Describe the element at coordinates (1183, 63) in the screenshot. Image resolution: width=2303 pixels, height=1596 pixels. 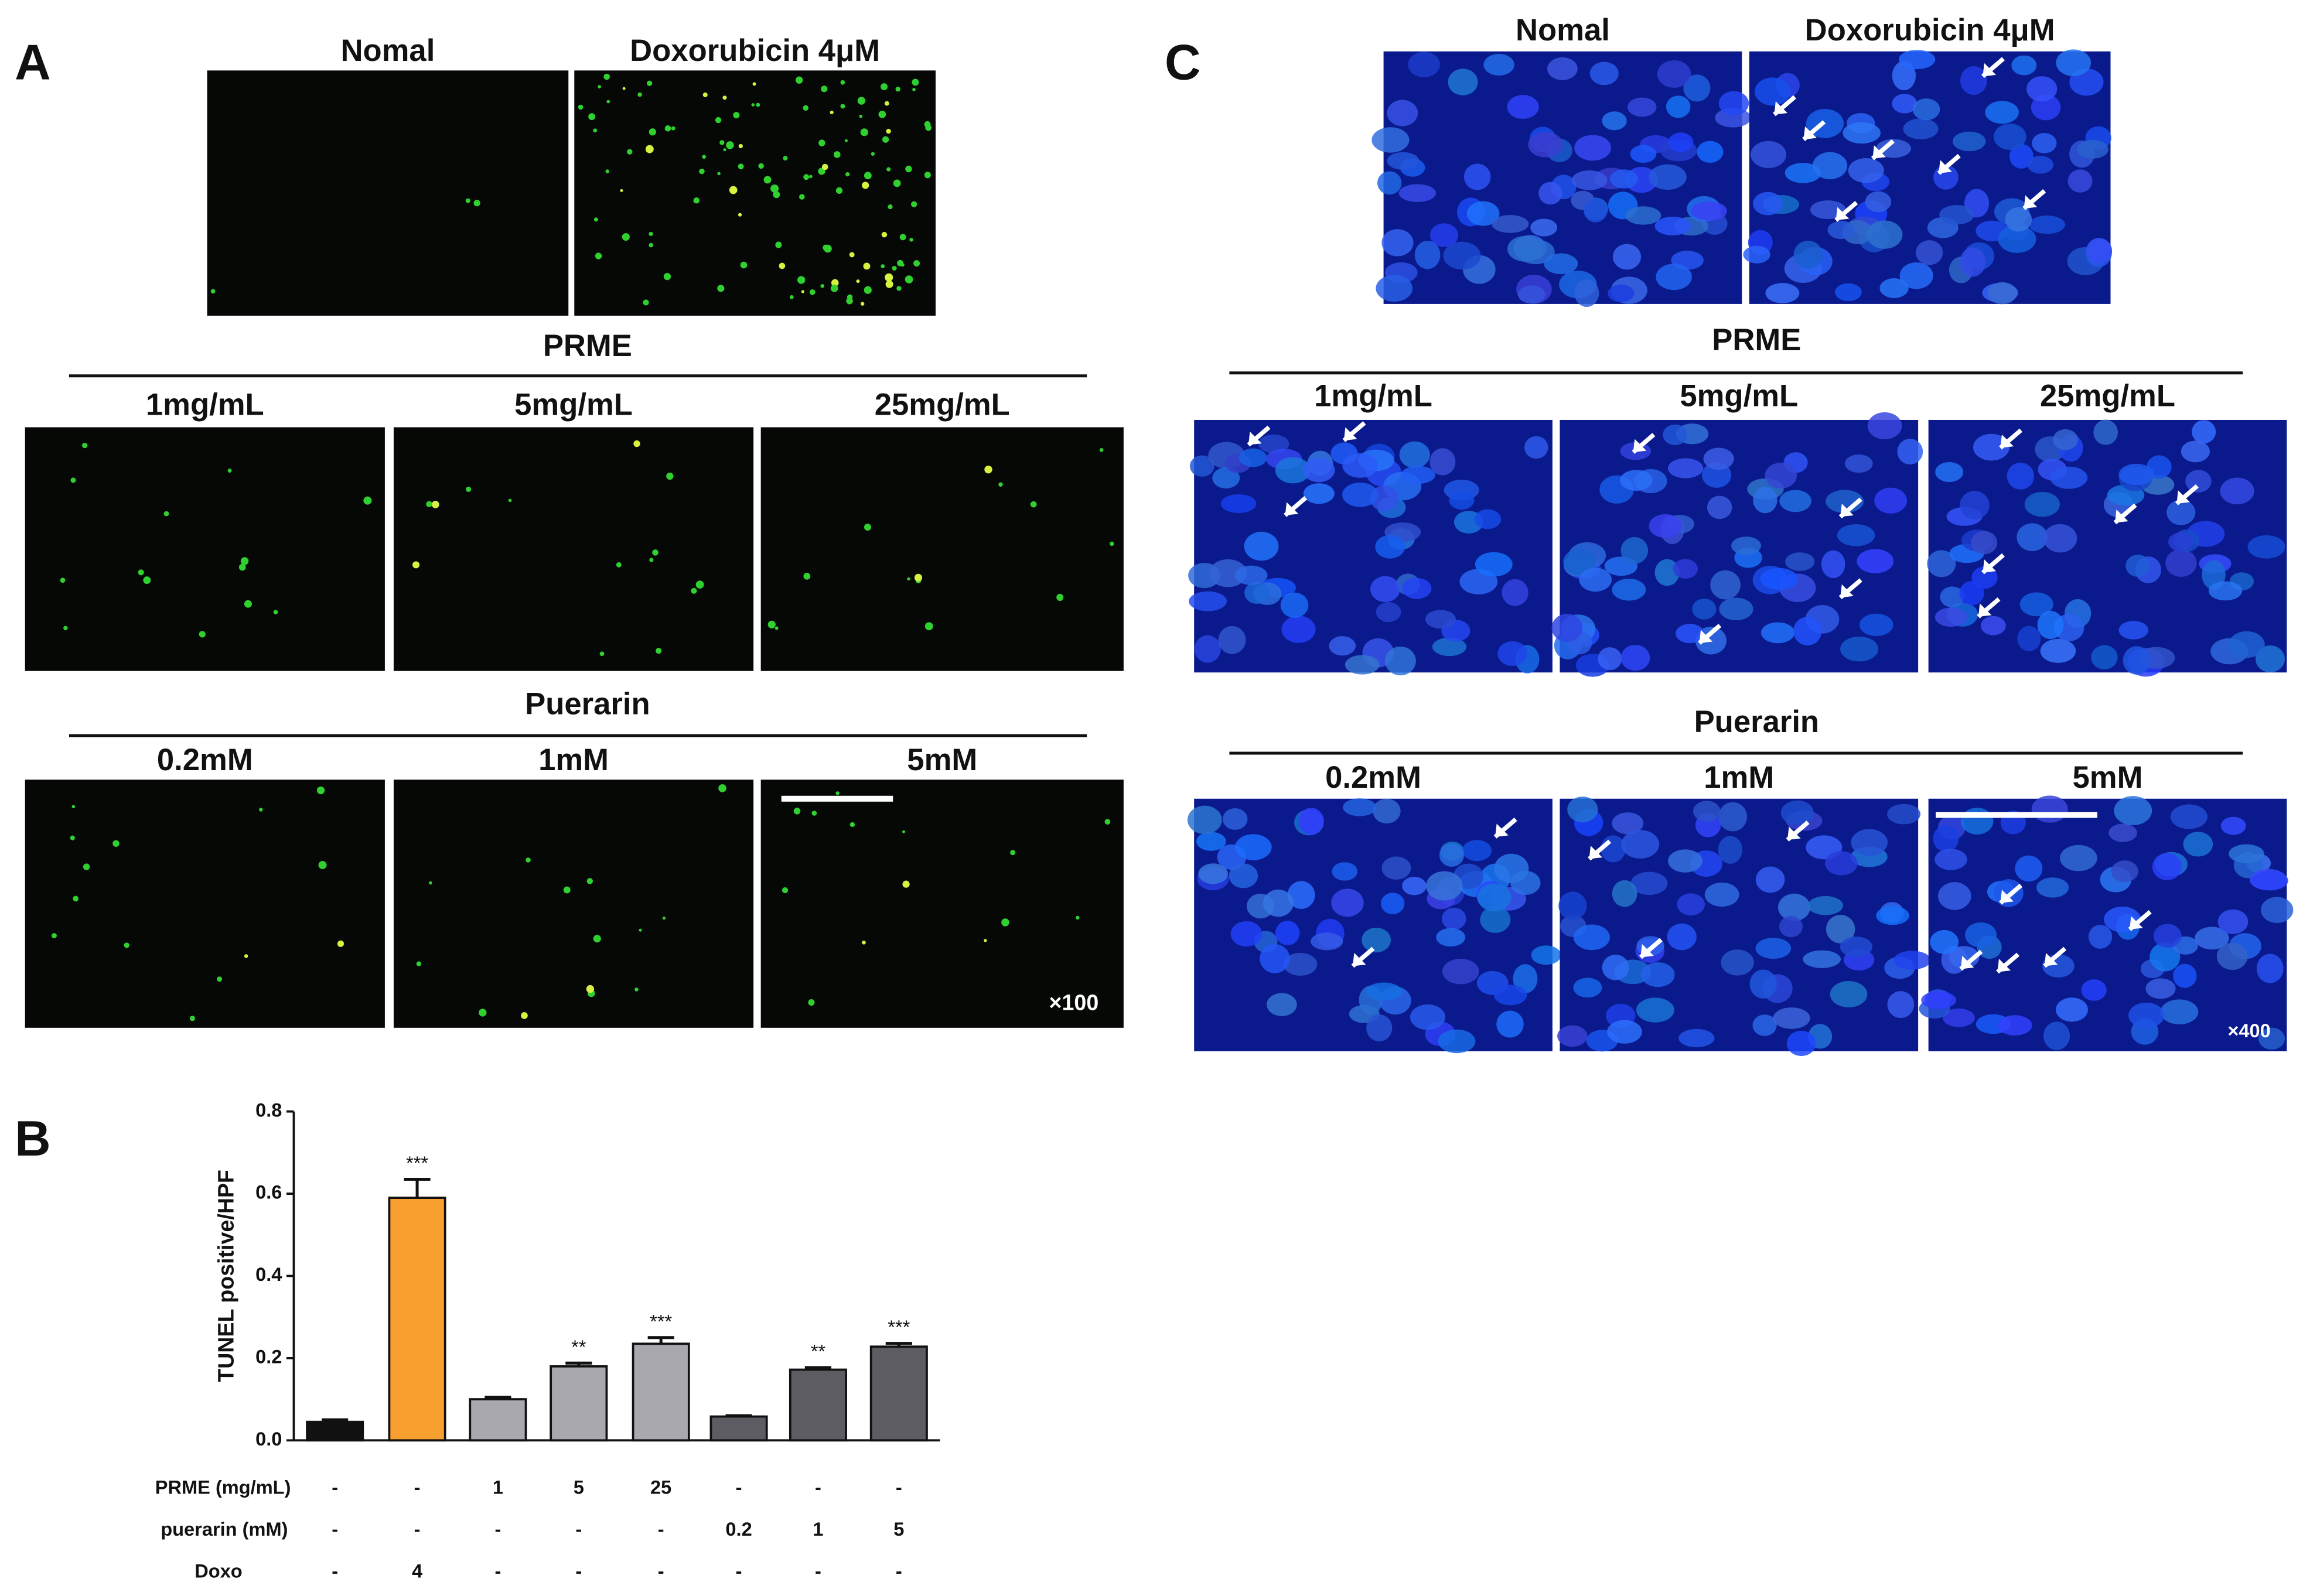
I see `panel-label: C` at that location.